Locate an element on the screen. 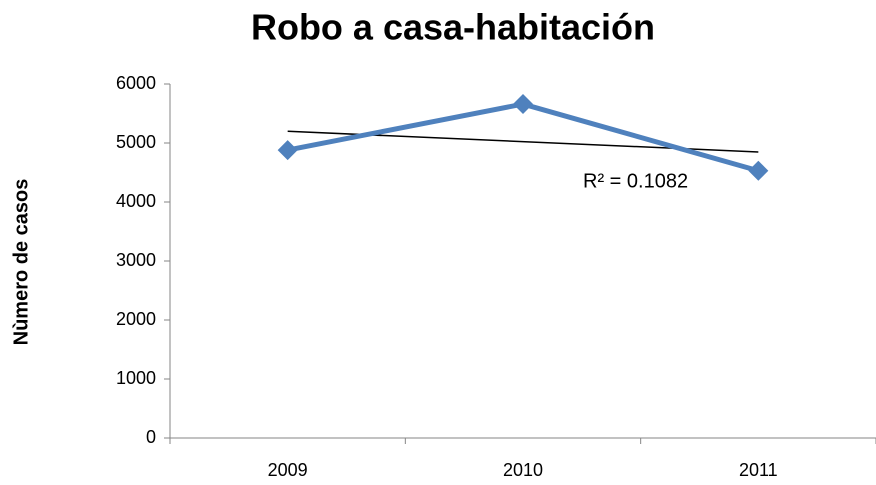 The width and height of the screenshot is (876, 485). y-tick-label: 3000 is located at coordinates (136, 260).